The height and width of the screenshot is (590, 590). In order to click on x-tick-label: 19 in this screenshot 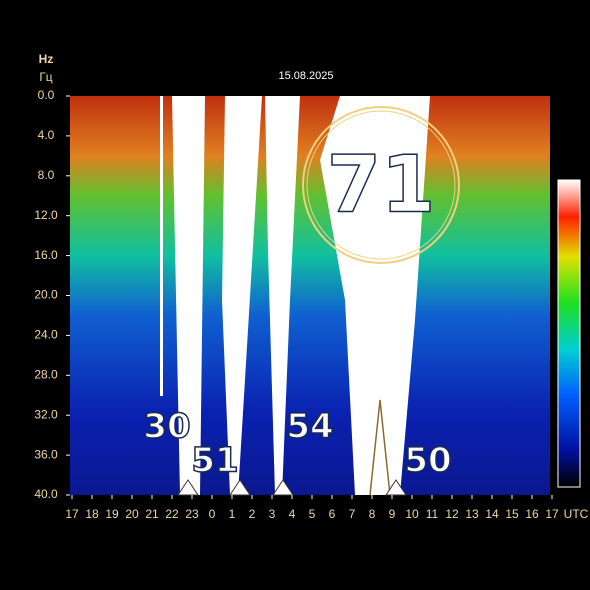, I will do `click(112, 514)`.